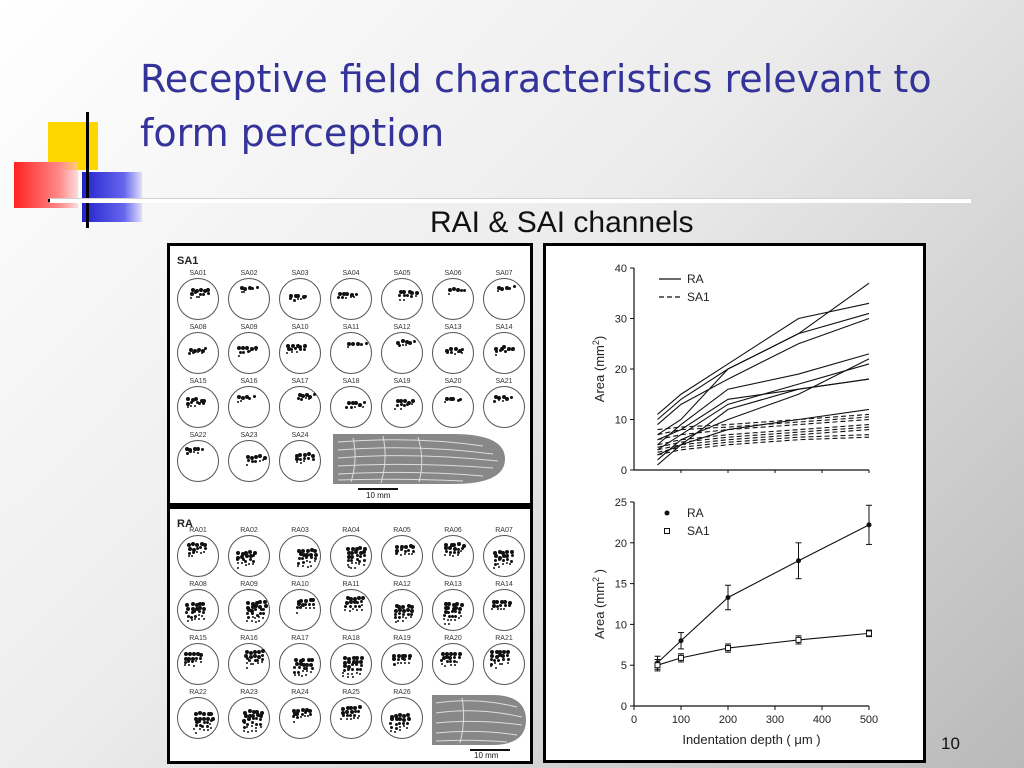 The width and height of the screenshot is (1024, 768). Describe the element at coordinates (728, 720) in the screenshot. I see `x-tick-label: 200` at that location.